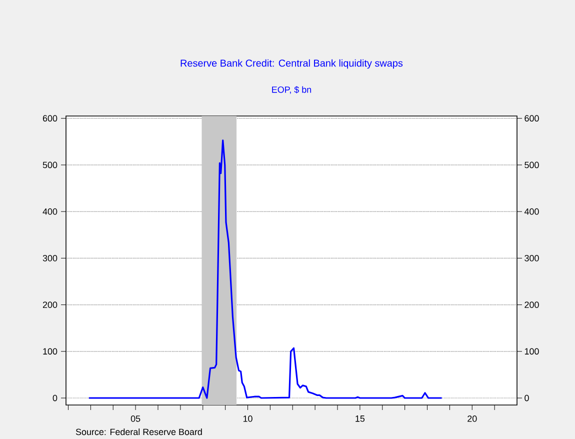 The height and width of the screenshot is (439, 575). I want to click on y-tick-label: 600, so click(50, 118).